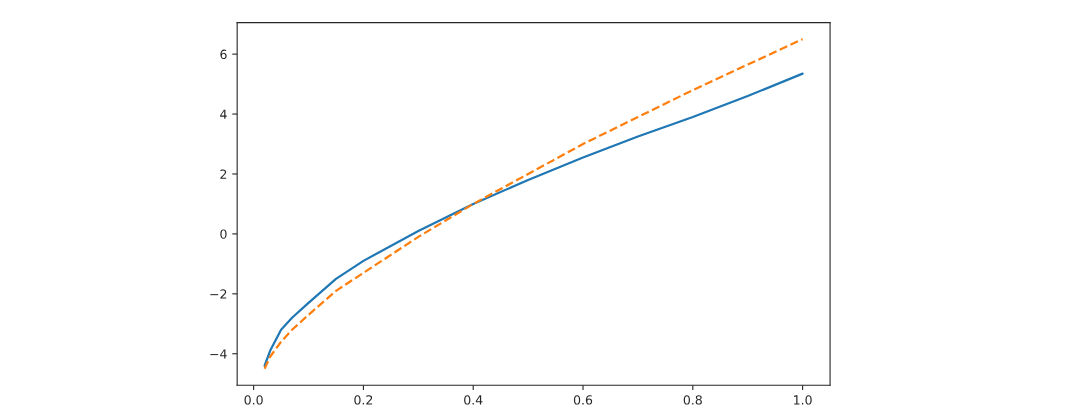  I want to click on x-tick-label: 0.4, so click(473, 400).